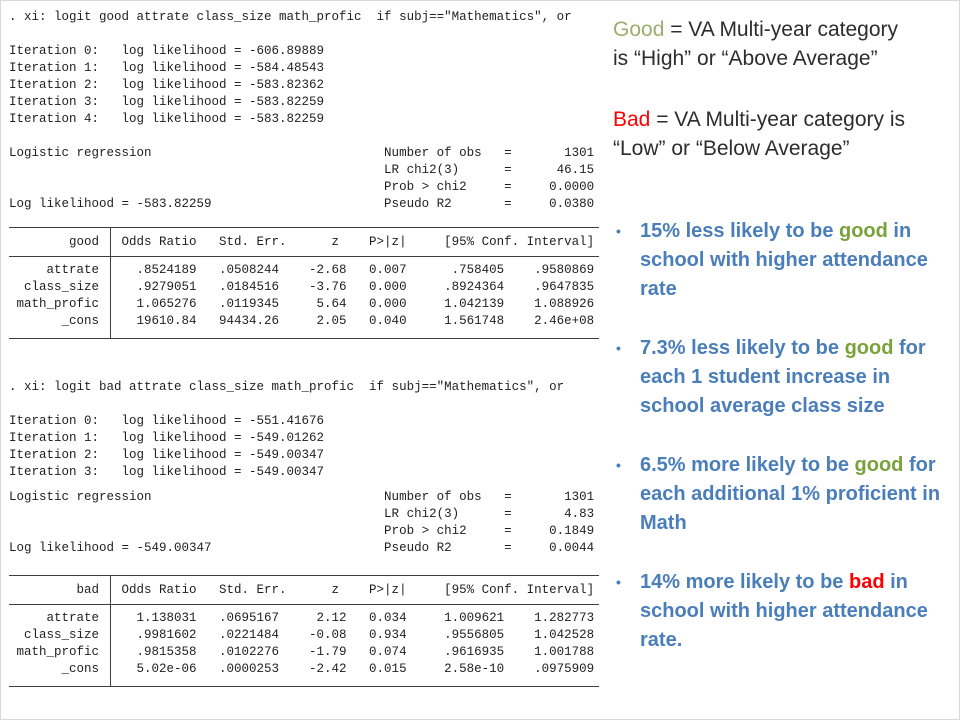 This screenshot has height=720, width=960. I want to click on text-segment: in school with higher attendance rate., so click(784, 611).